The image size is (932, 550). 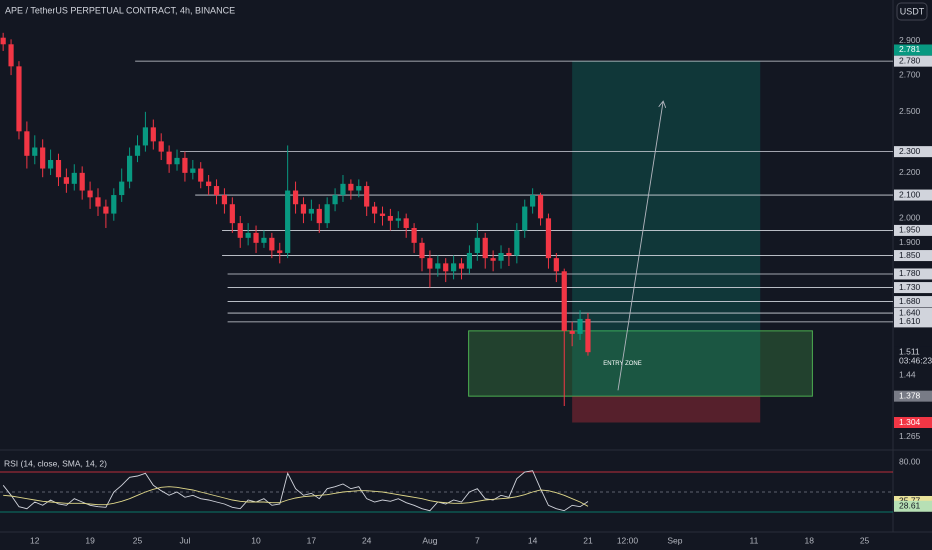 I want to click on x-tick-label: 14, so click(x=533, y=540).